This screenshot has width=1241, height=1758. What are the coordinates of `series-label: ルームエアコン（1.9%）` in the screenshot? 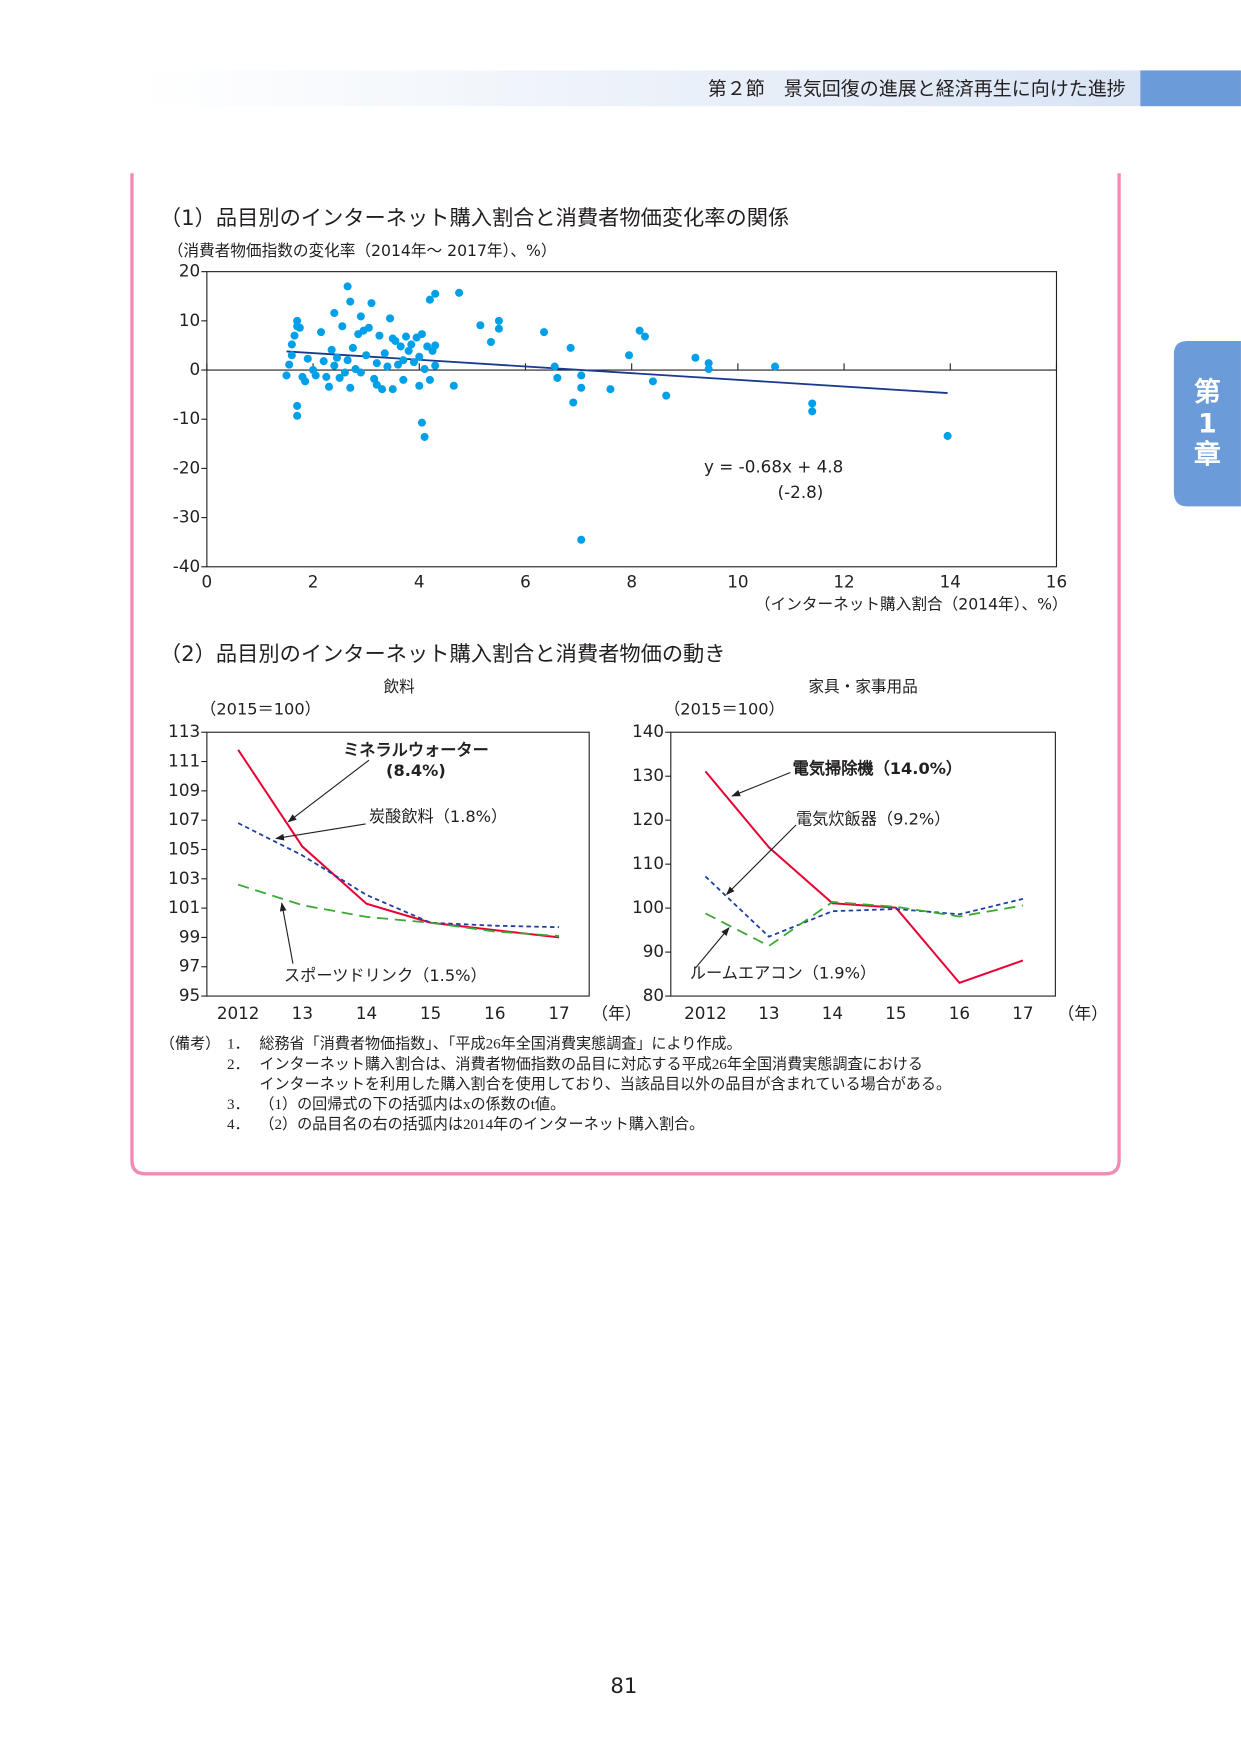 It's located at (783, 972).